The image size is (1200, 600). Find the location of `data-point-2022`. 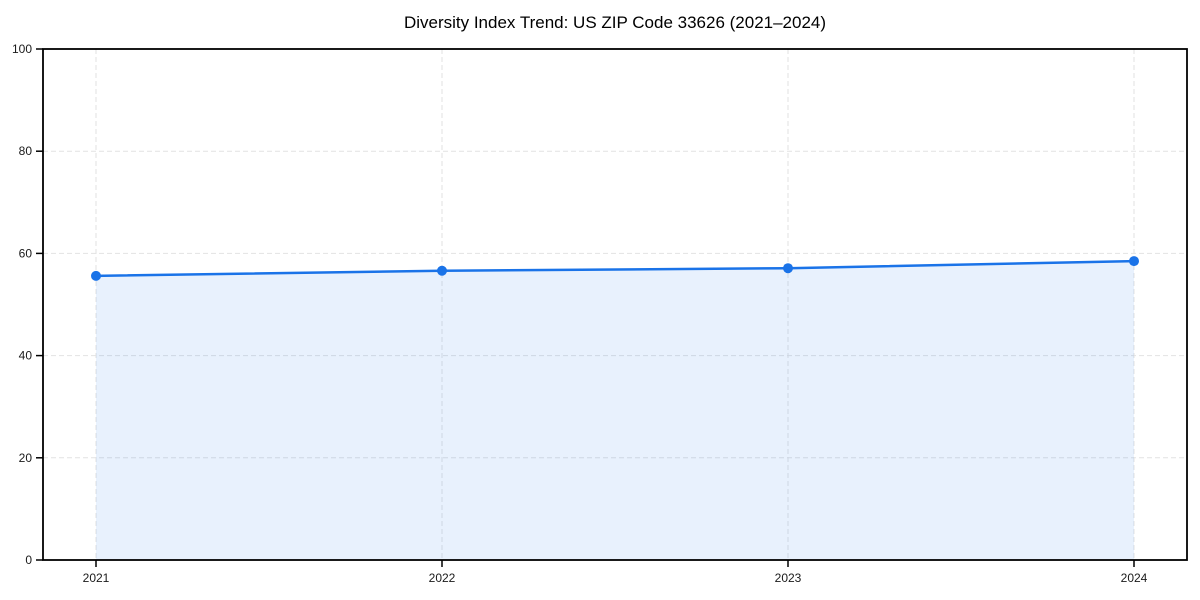

data-point-2022 is located at coordinates (442, 270).